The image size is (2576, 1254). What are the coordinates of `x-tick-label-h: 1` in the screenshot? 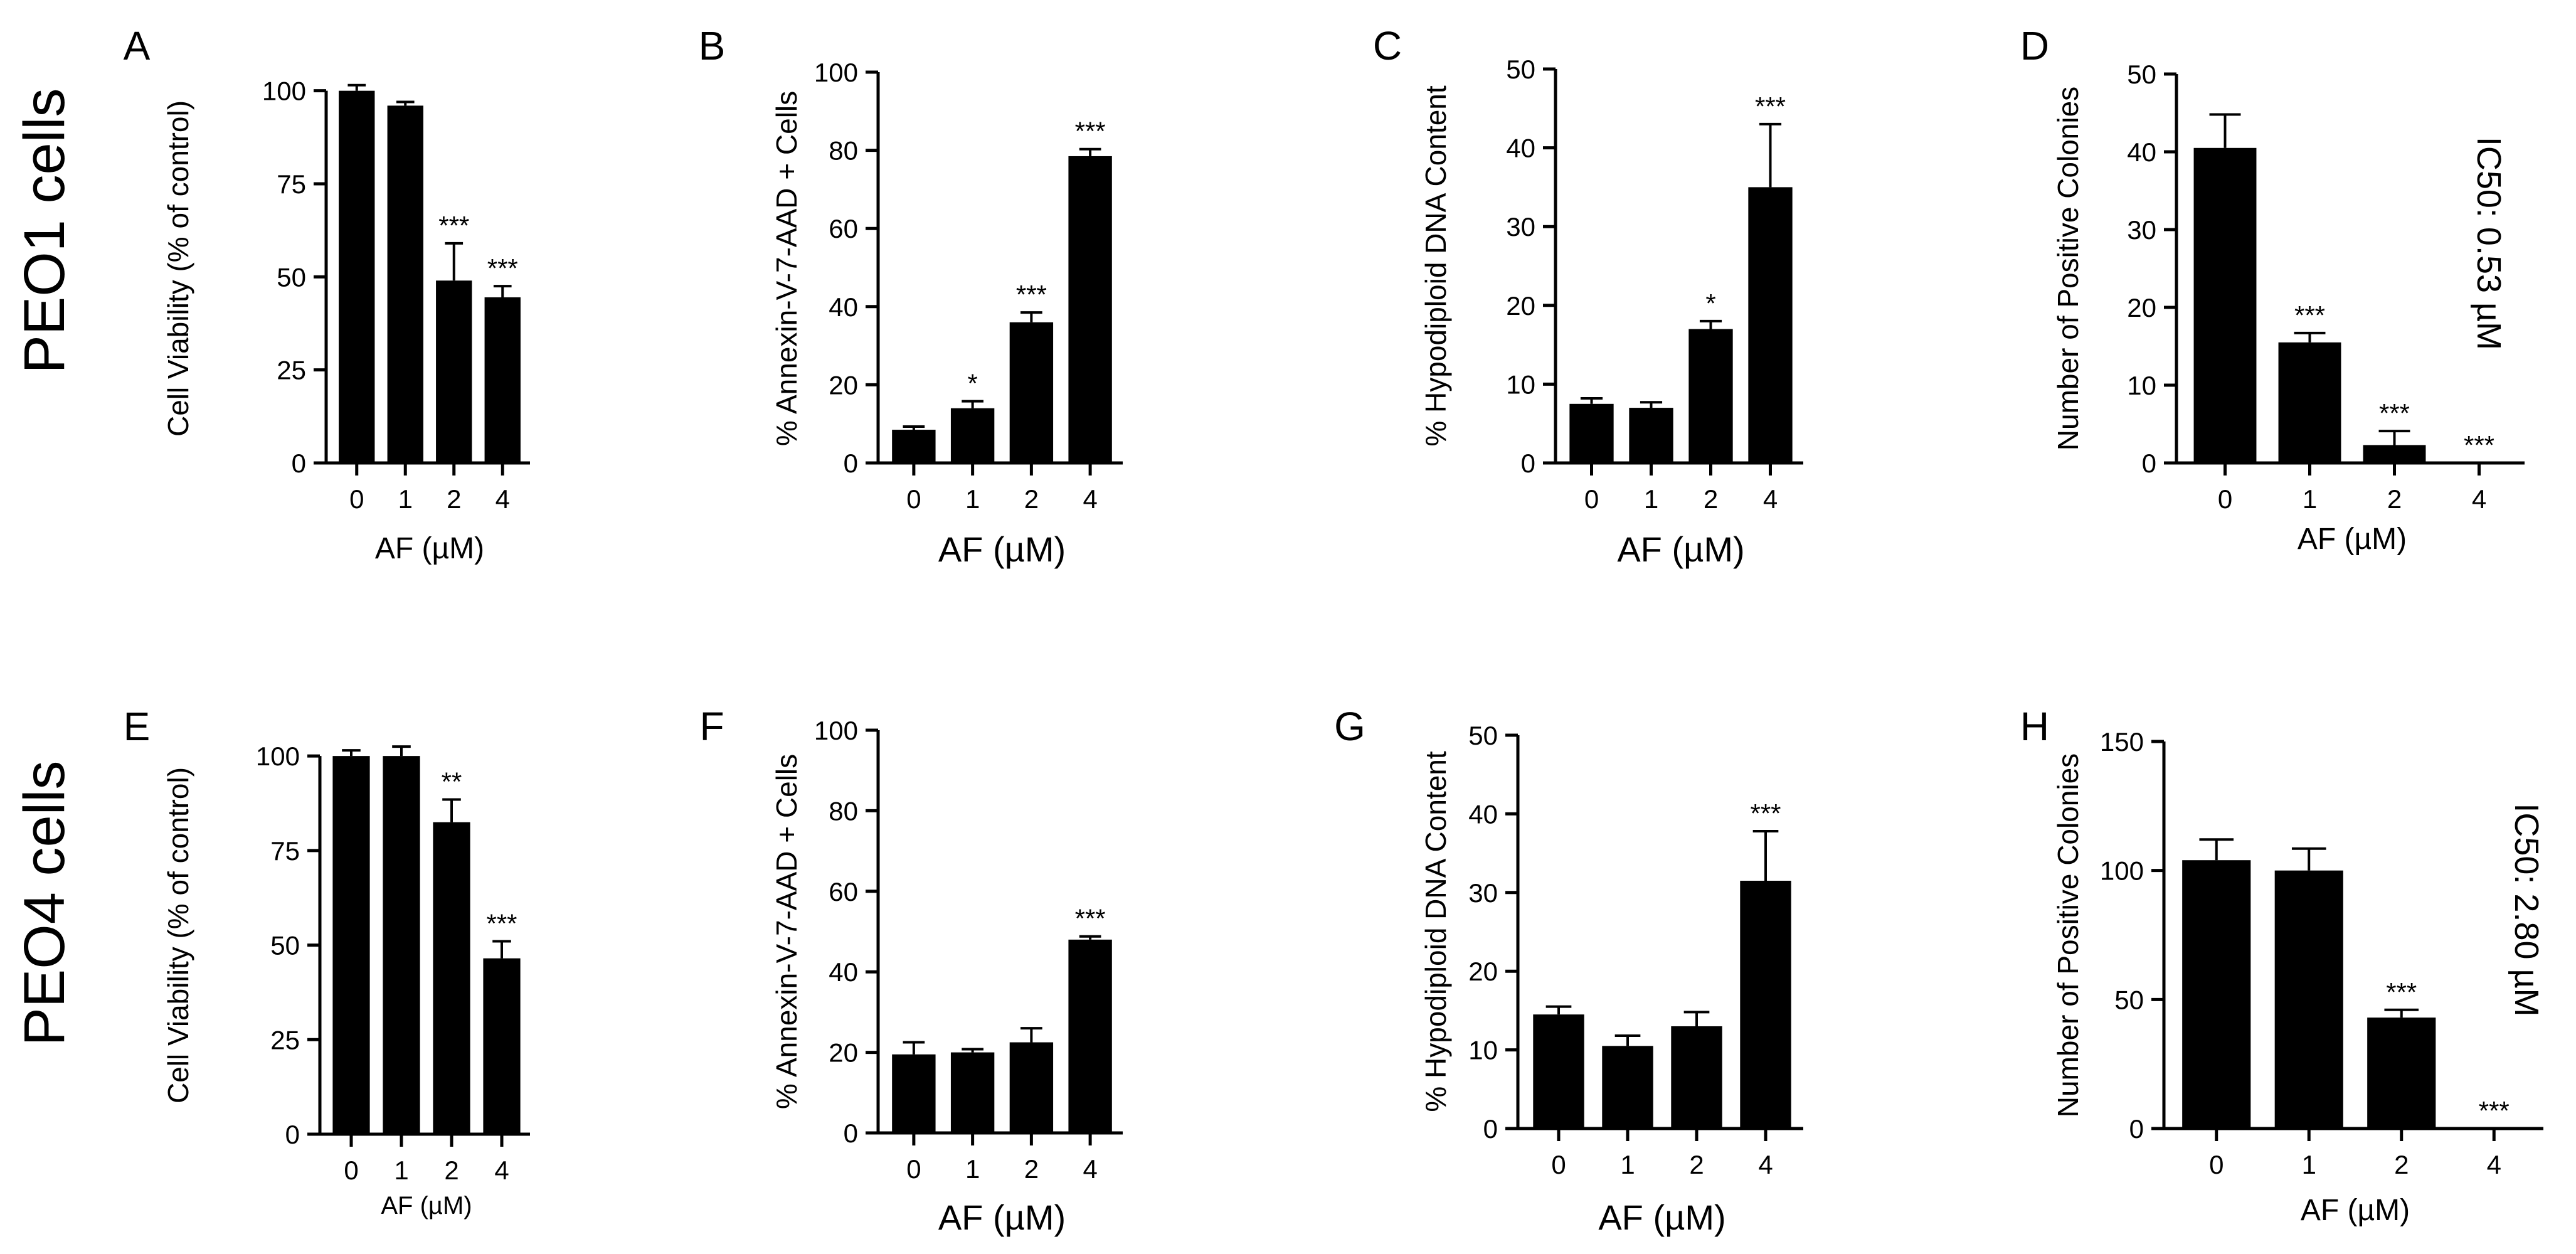 It's located at (2309, 1164).